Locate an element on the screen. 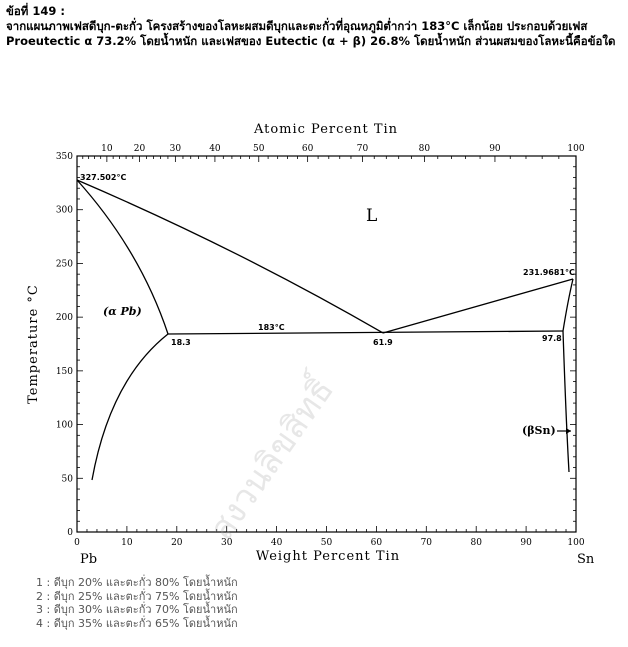  bottom-axis-ticks: 0 10 20 30 40 50 60 70 80 90 100 is located at coordinates (329, 537).